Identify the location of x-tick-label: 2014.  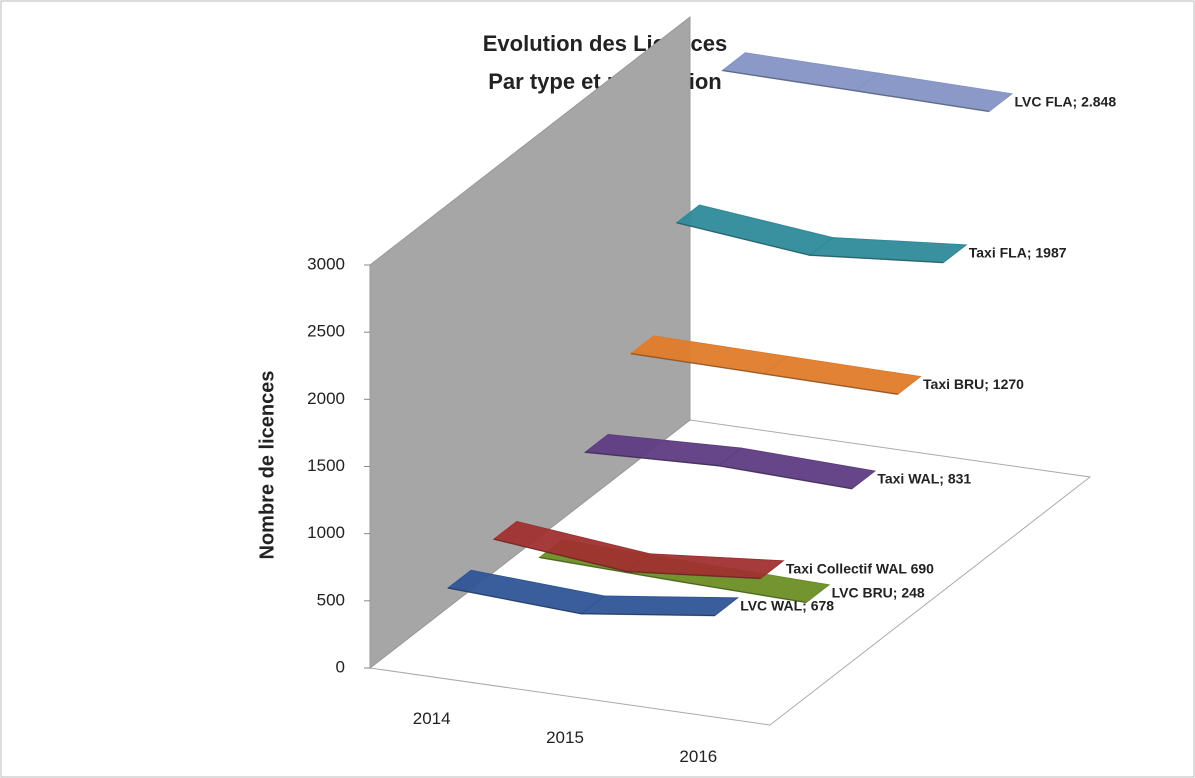
(432, 718).